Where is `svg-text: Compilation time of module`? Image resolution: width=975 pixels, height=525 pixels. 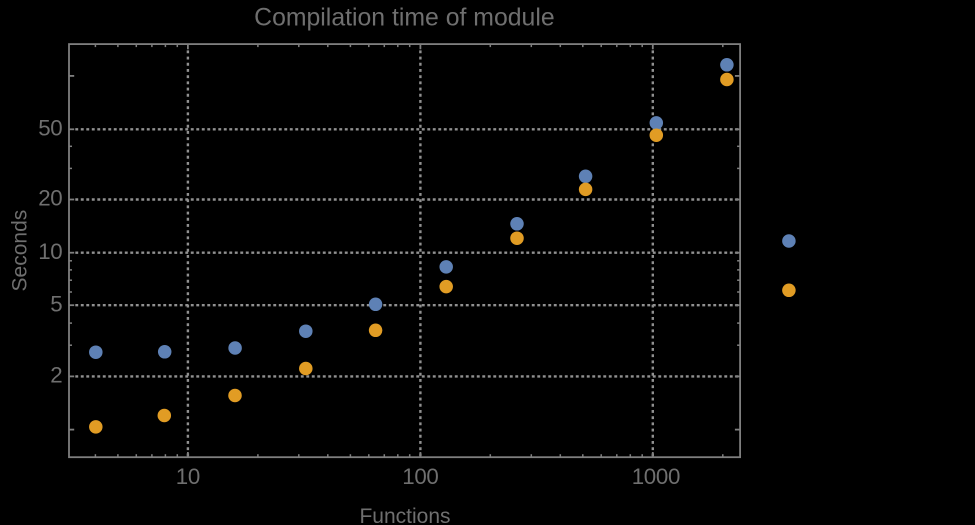
svg-text: Compilation time of module is located at coordinates (404, 17).